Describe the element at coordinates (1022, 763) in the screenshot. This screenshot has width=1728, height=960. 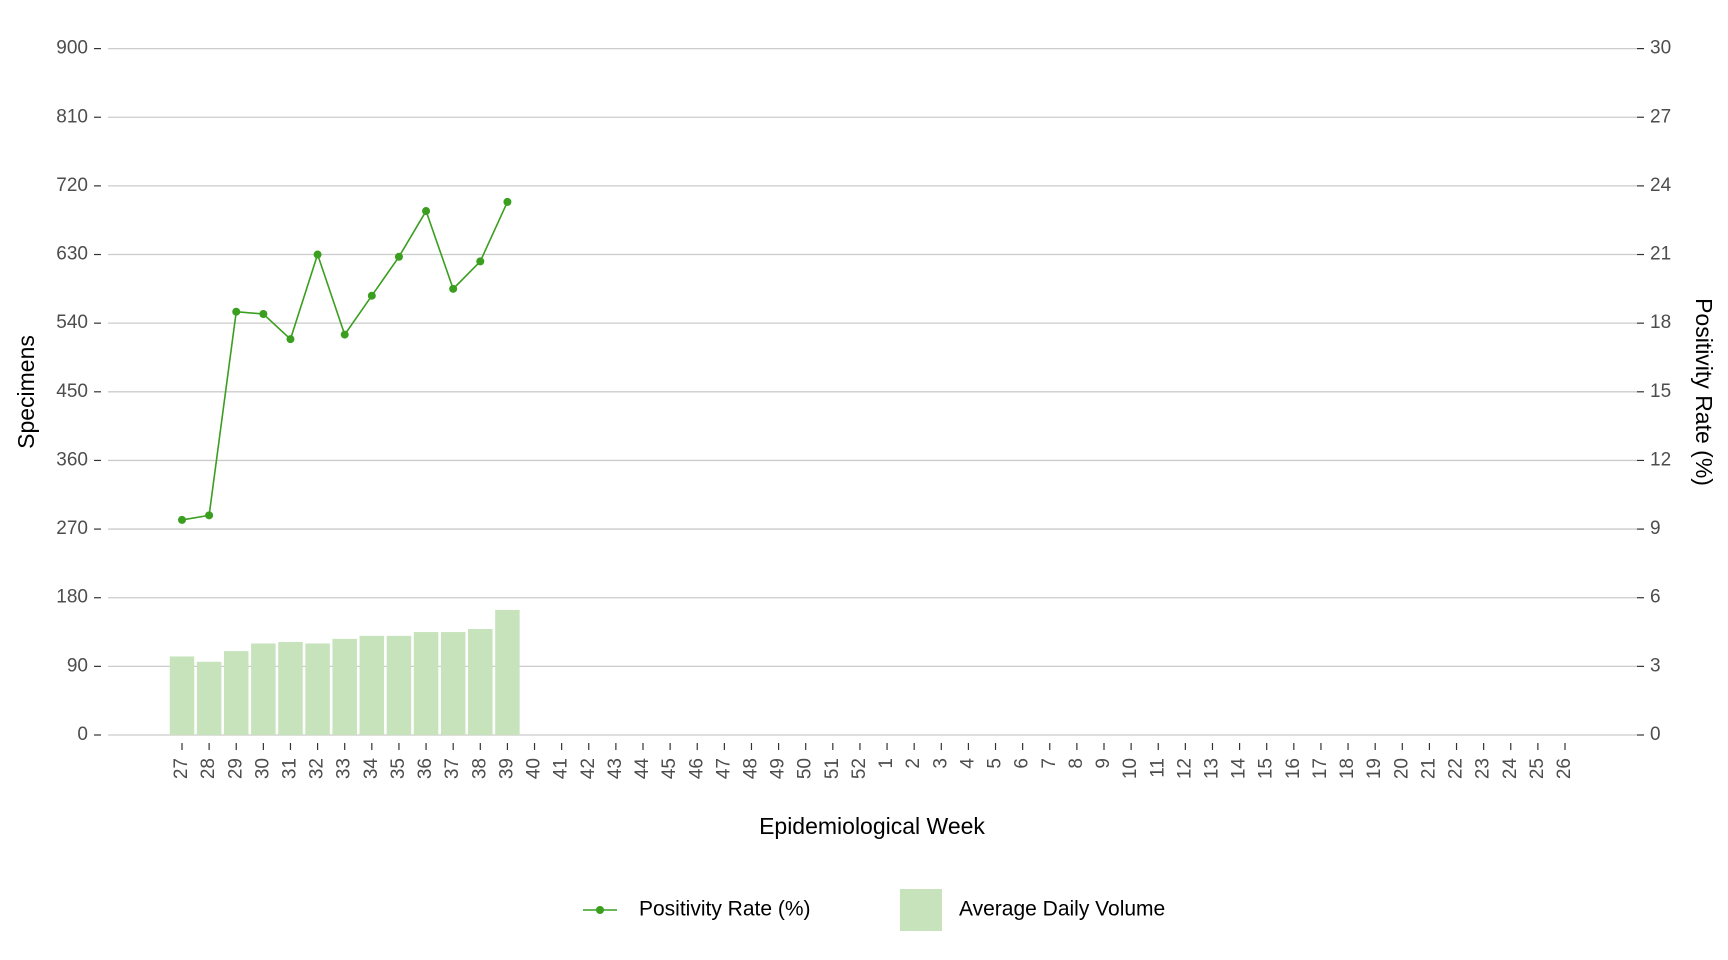
I see `x-tick-label: 6` at that location.